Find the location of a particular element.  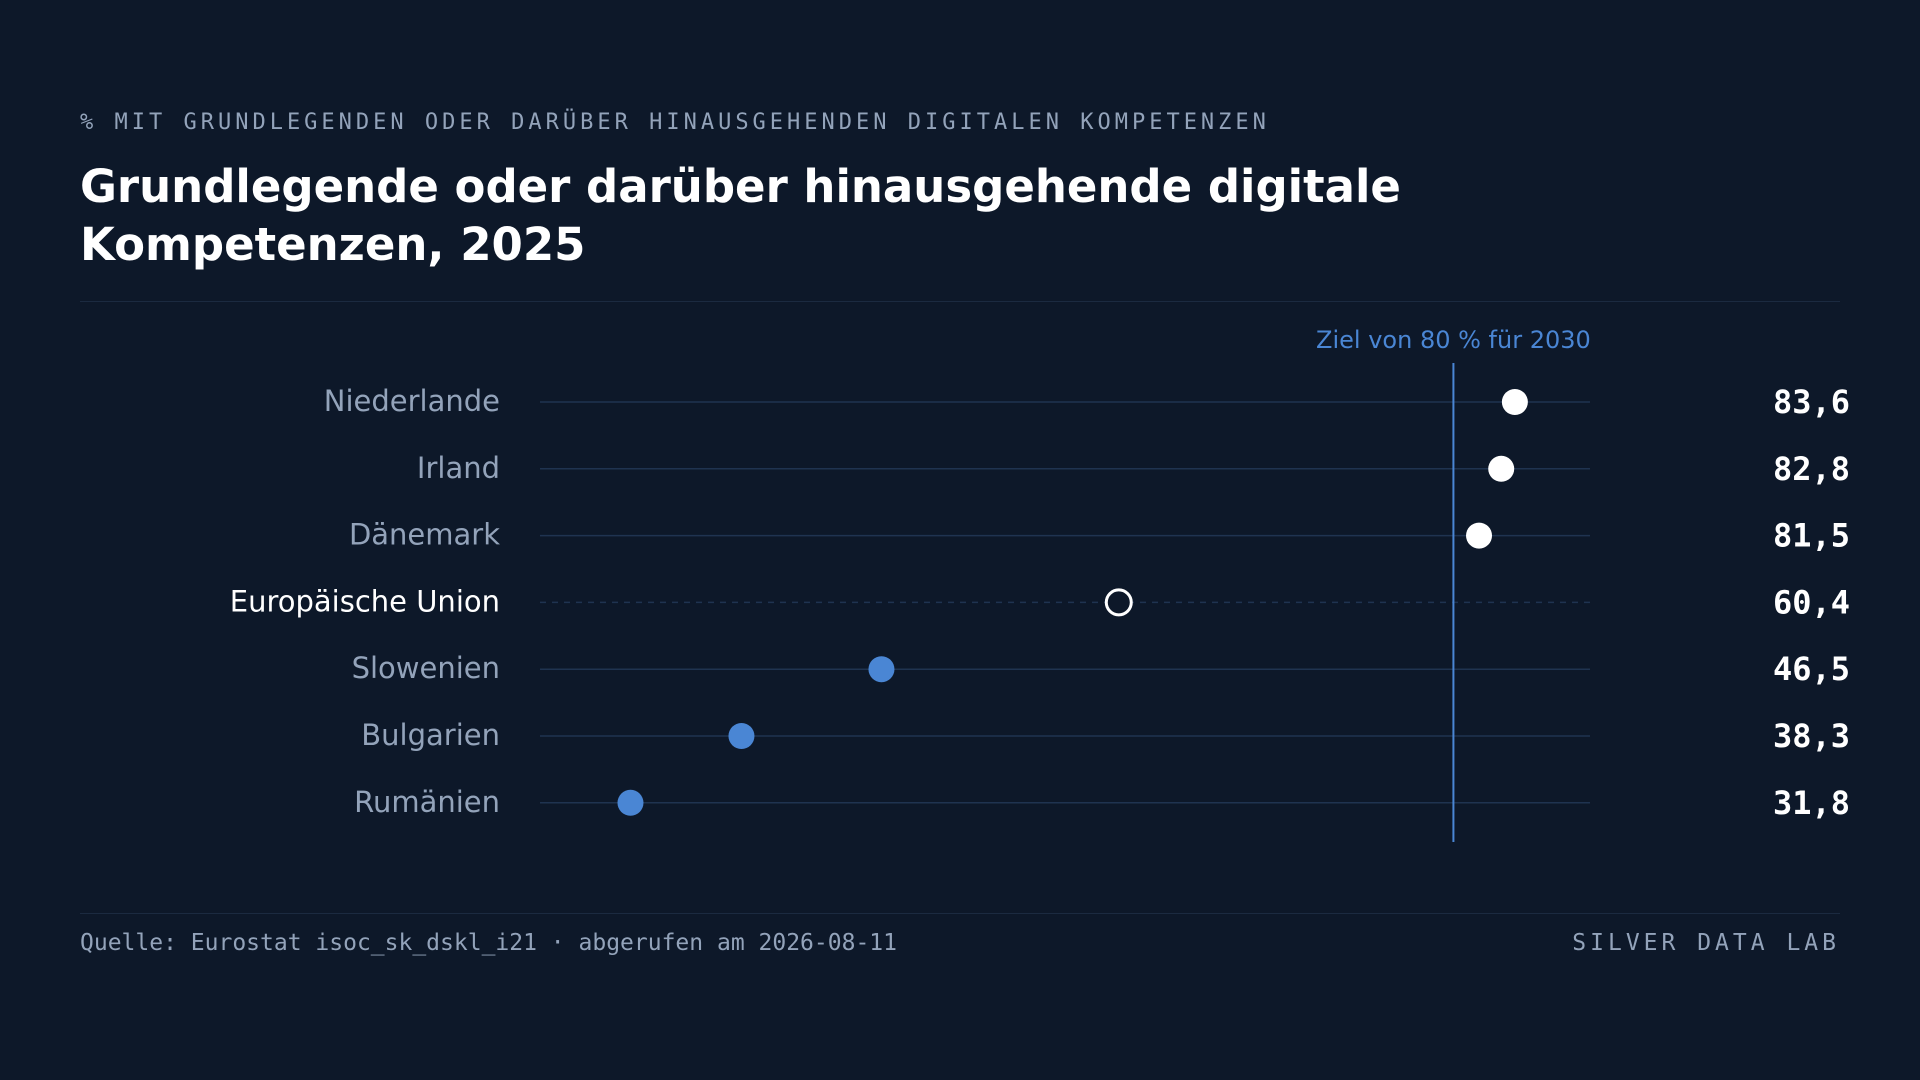

value-label: 81,5 is located at coordinates (1811, 536).